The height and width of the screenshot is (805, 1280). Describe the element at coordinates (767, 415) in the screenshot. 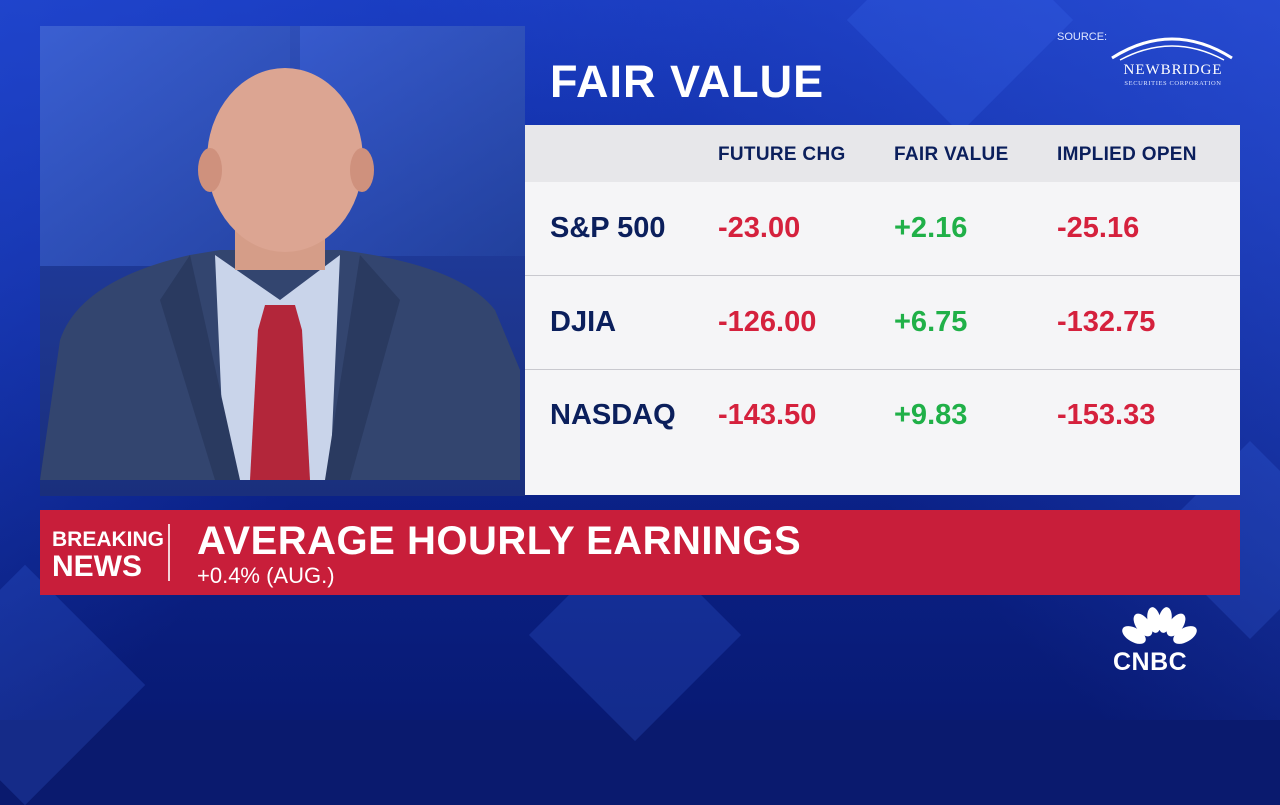

I see `future-chg-value: -143.50` at that location.